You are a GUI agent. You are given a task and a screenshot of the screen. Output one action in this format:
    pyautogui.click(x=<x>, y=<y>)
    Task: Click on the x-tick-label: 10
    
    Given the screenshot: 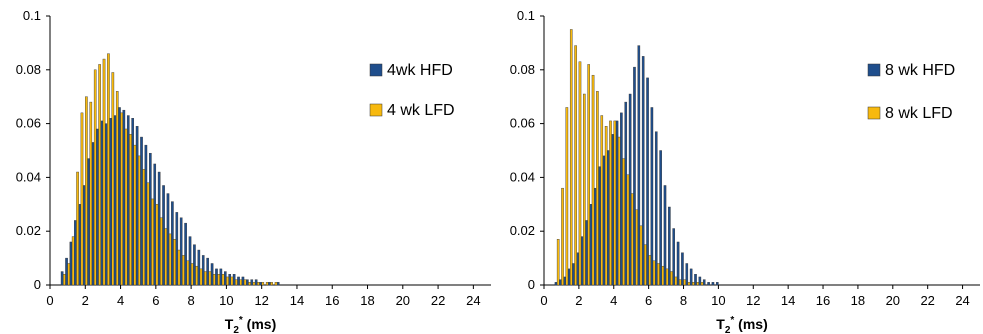 What is the action you would take?
    pyautogui.click(x=718, y=300)
    